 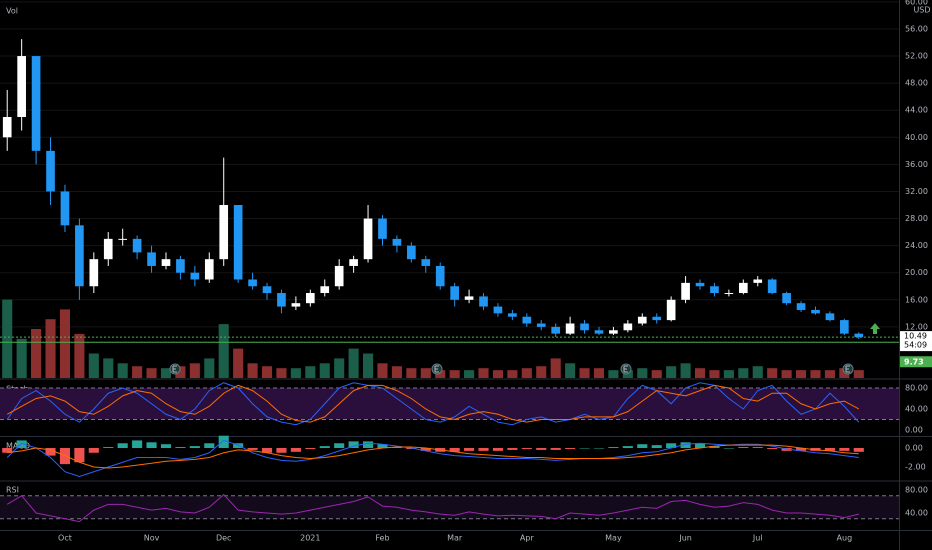 I want to click on y-tick-label: 28.00, so click(x=916, y=218).